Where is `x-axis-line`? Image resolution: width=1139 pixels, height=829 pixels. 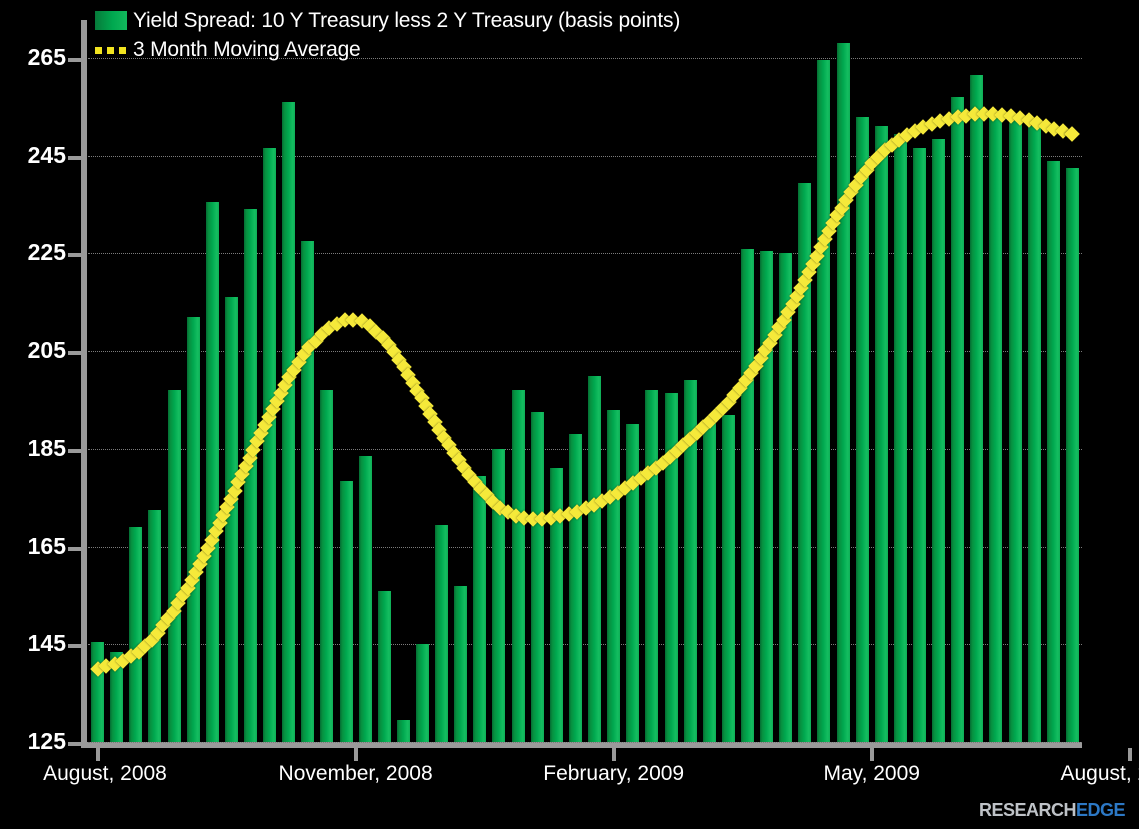 x-axis-line is located at coordinates (581, 745).